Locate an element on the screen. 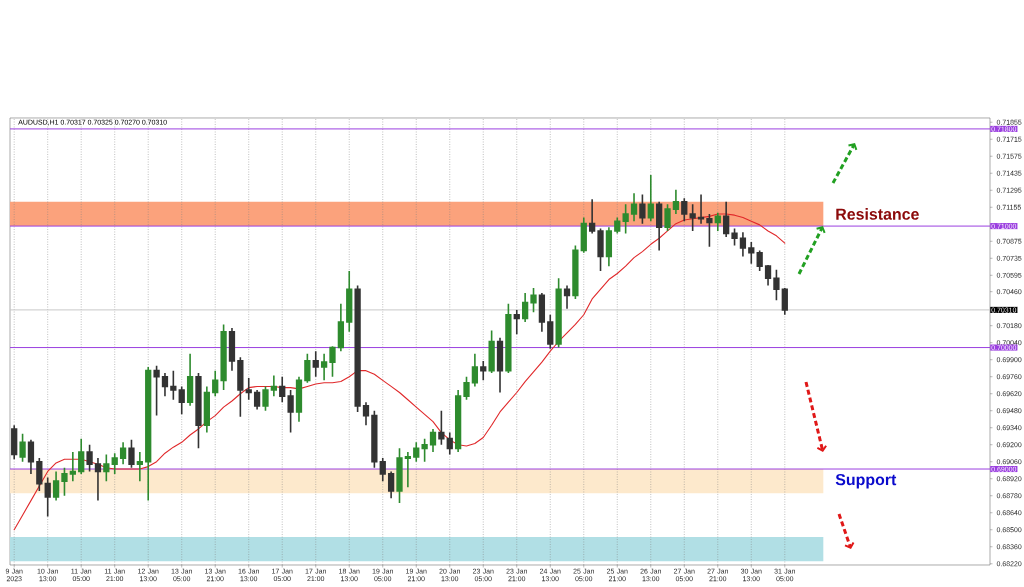 The image size is (1024, 587). band-label: Support is located at coordinates (866, 481).